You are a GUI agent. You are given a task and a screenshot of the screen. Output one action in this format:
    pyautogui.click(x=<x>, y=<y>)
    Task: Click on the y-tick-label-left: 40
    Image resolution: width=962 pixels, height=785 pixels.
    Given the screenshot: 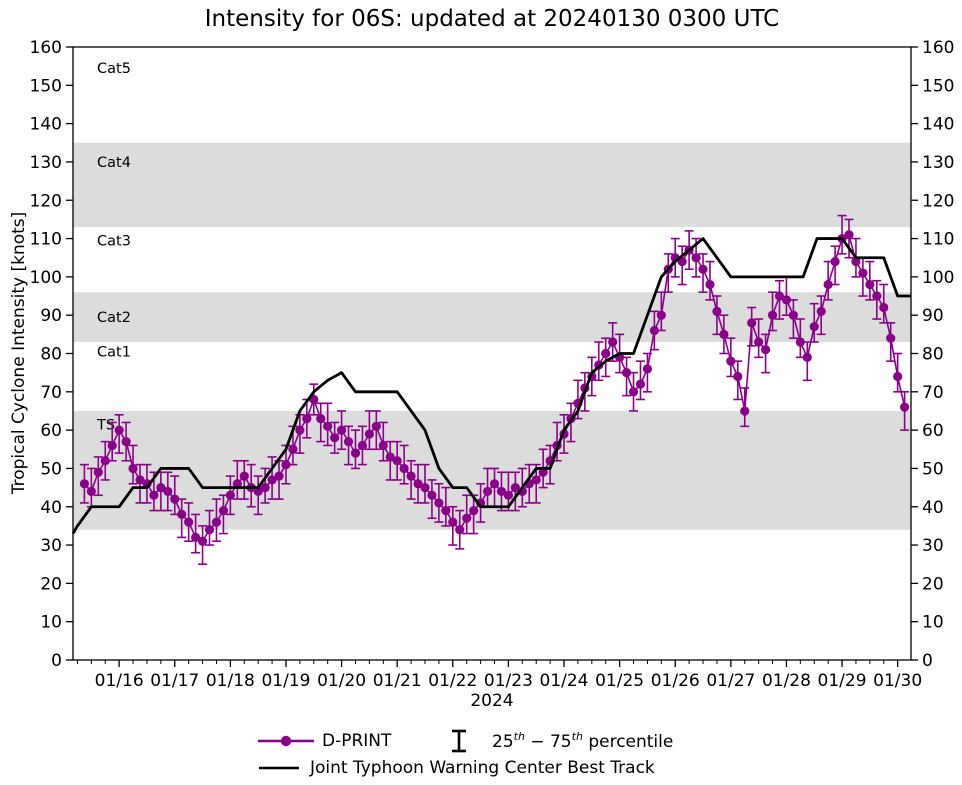 What is the action you would take?
    pyautogui.click(x=51, y=508)
    